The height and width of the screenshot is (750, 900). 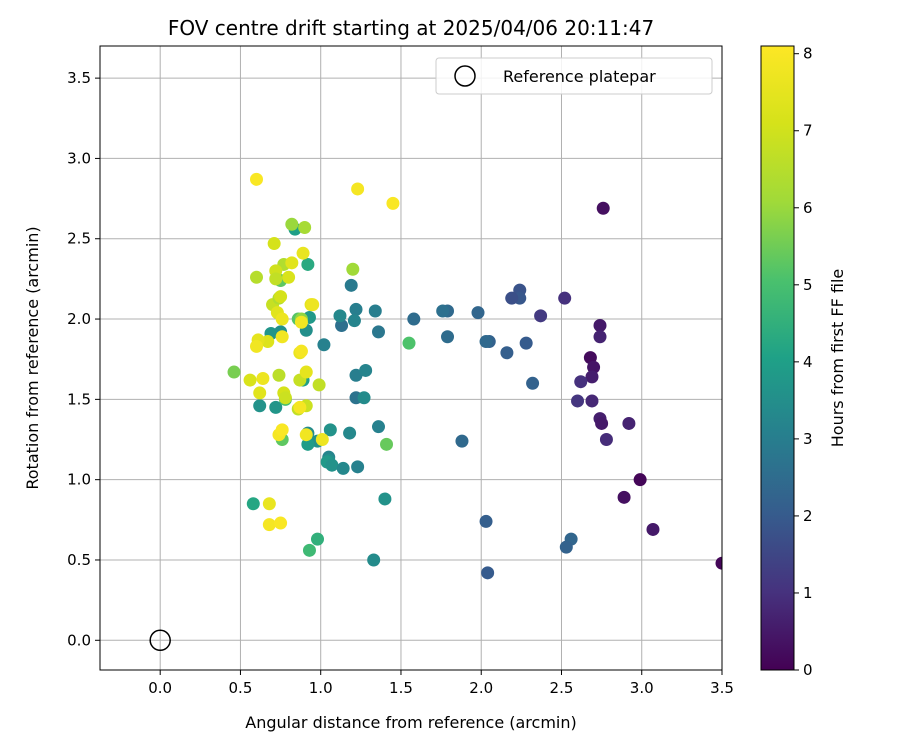 What do you see at coordinates (465, 76) in the screenshot?
I see `legend-marker-icon` at bounding box center [465, 76].